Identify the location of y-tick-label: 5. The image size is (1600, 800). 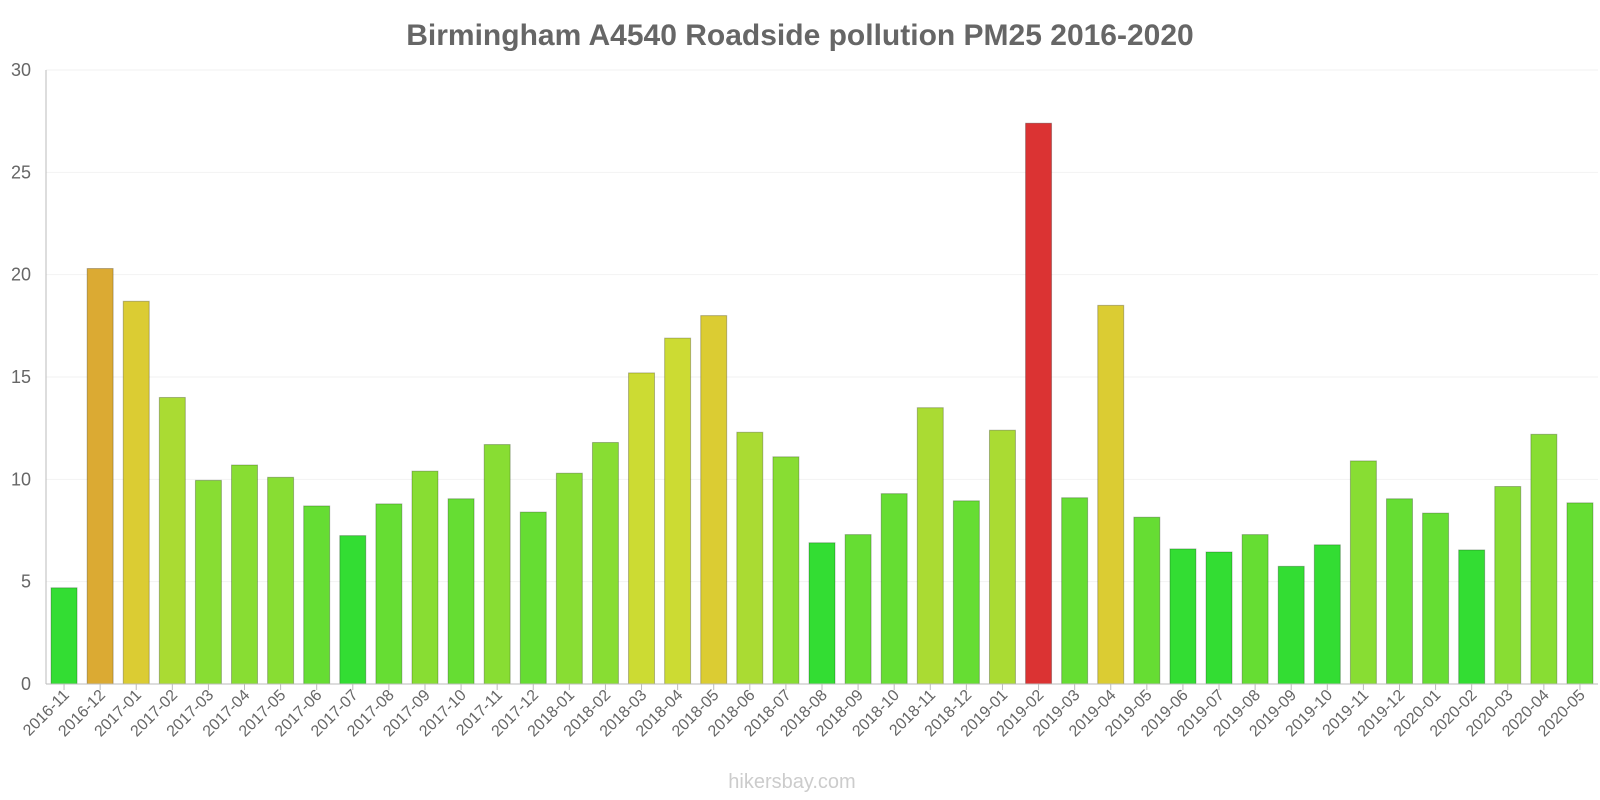
(26, 582).